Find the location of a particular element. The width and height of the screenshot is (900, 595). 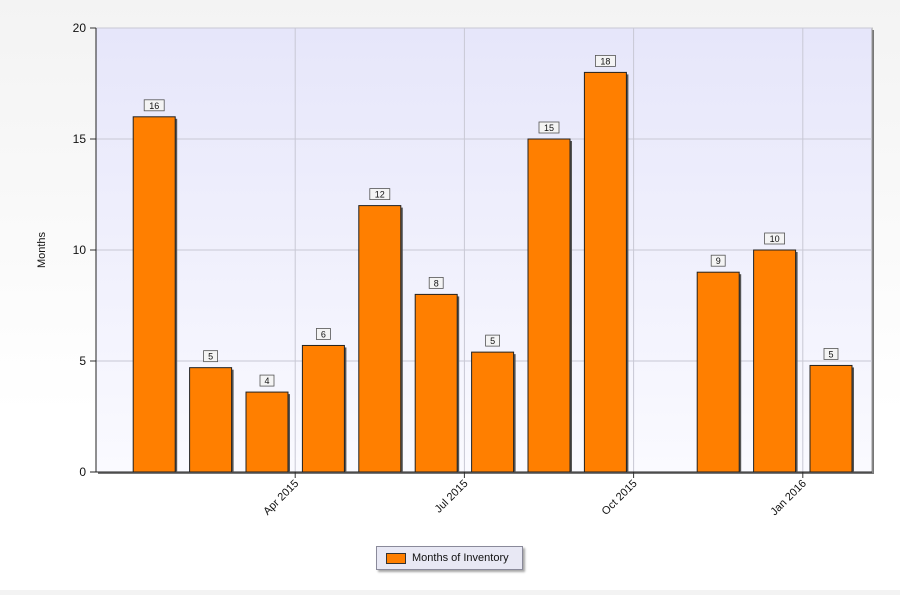

data-label: 4 is located at coordinates (266, 381).